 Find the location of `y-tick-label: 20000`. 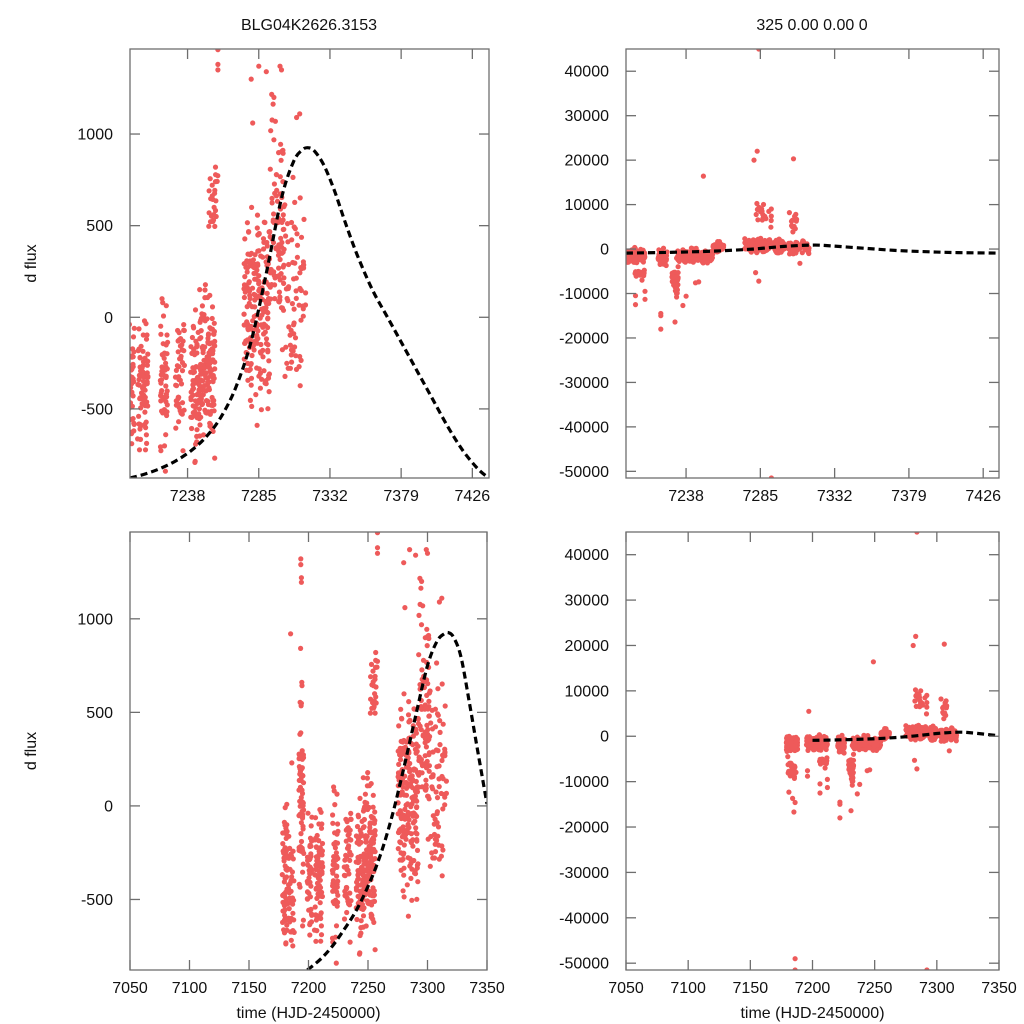

y-tick-label: 20000 is located at coordinates (587, 646).